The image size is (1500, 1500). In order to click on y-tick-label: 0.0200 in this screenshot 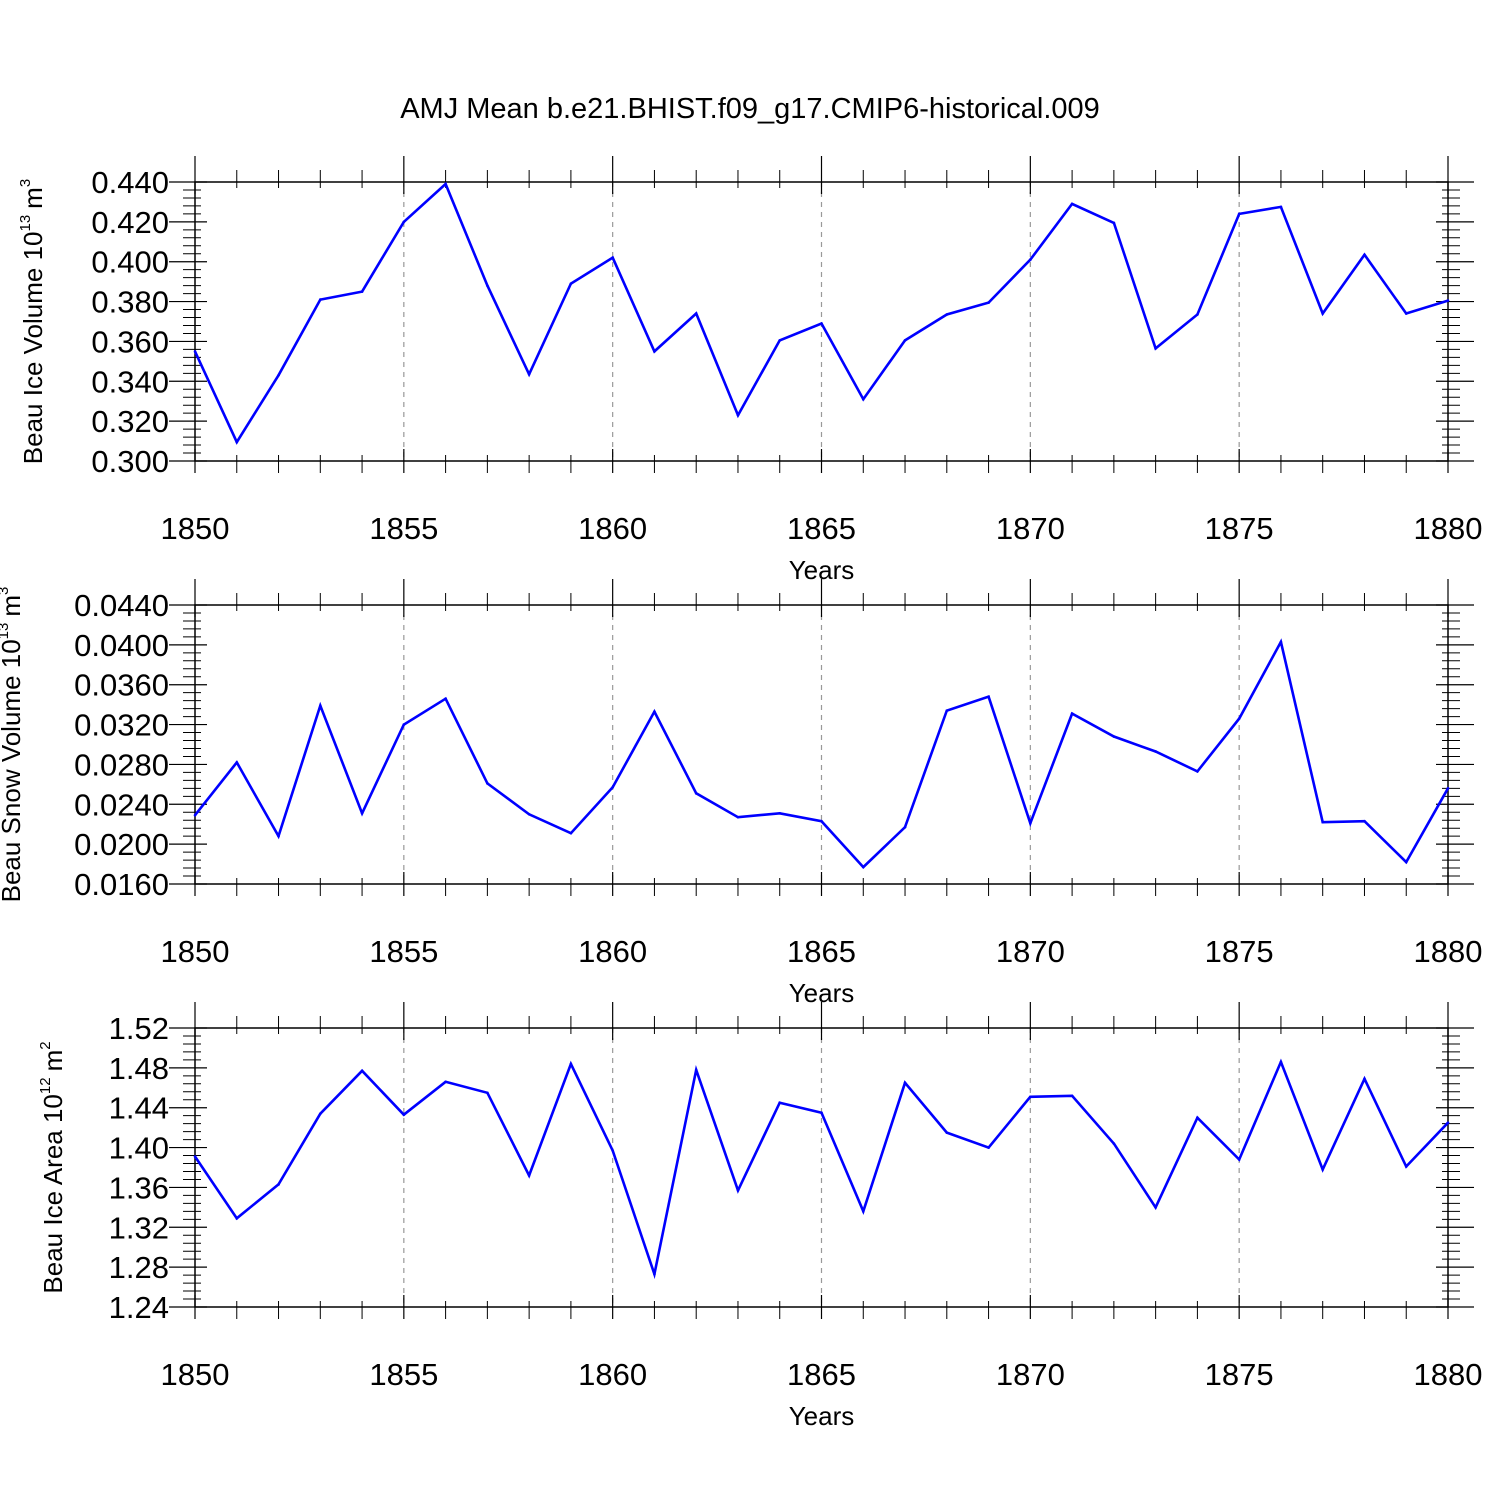, I will do `click(121, 844)`.